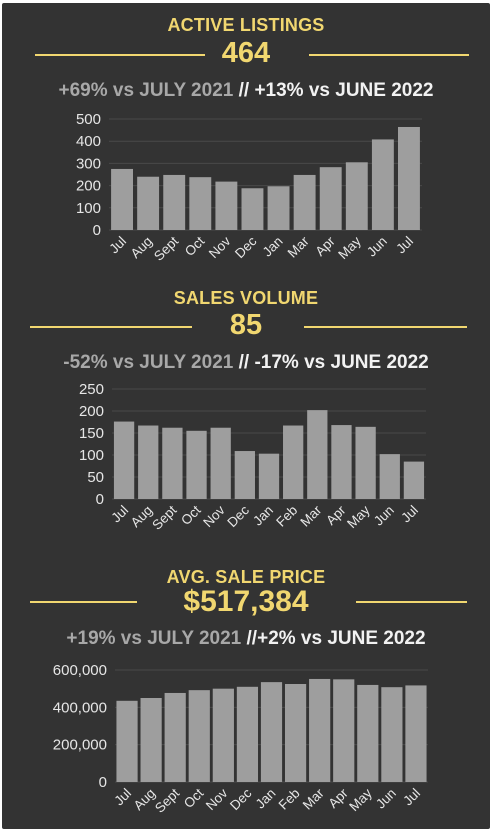  I want to click on y-tick-label: 400, so click(88, 141).